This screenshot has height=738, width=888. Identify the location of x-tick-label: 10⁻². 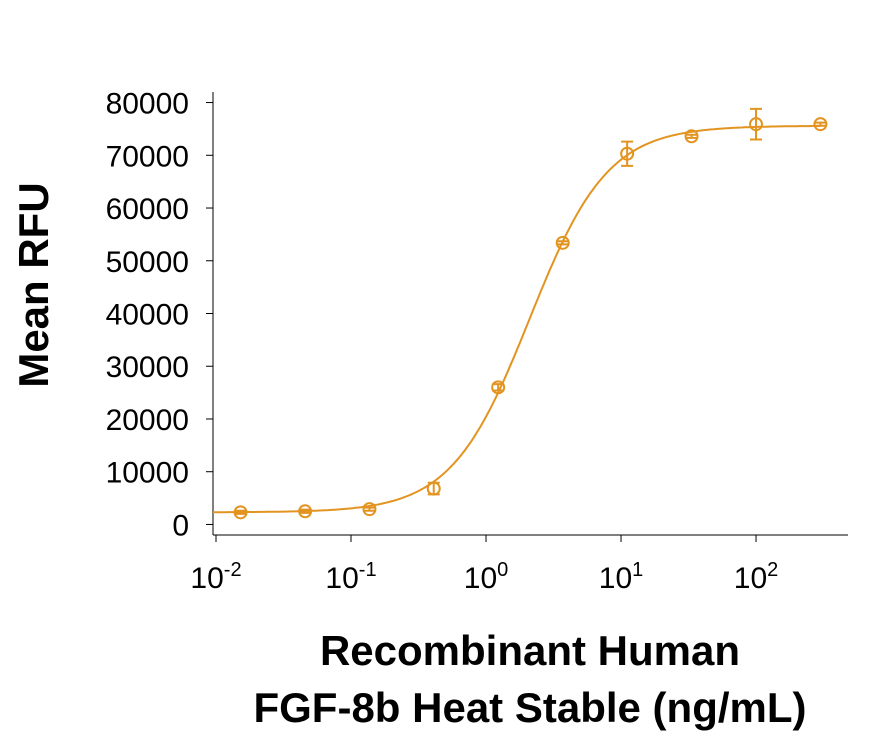
(215, 577).